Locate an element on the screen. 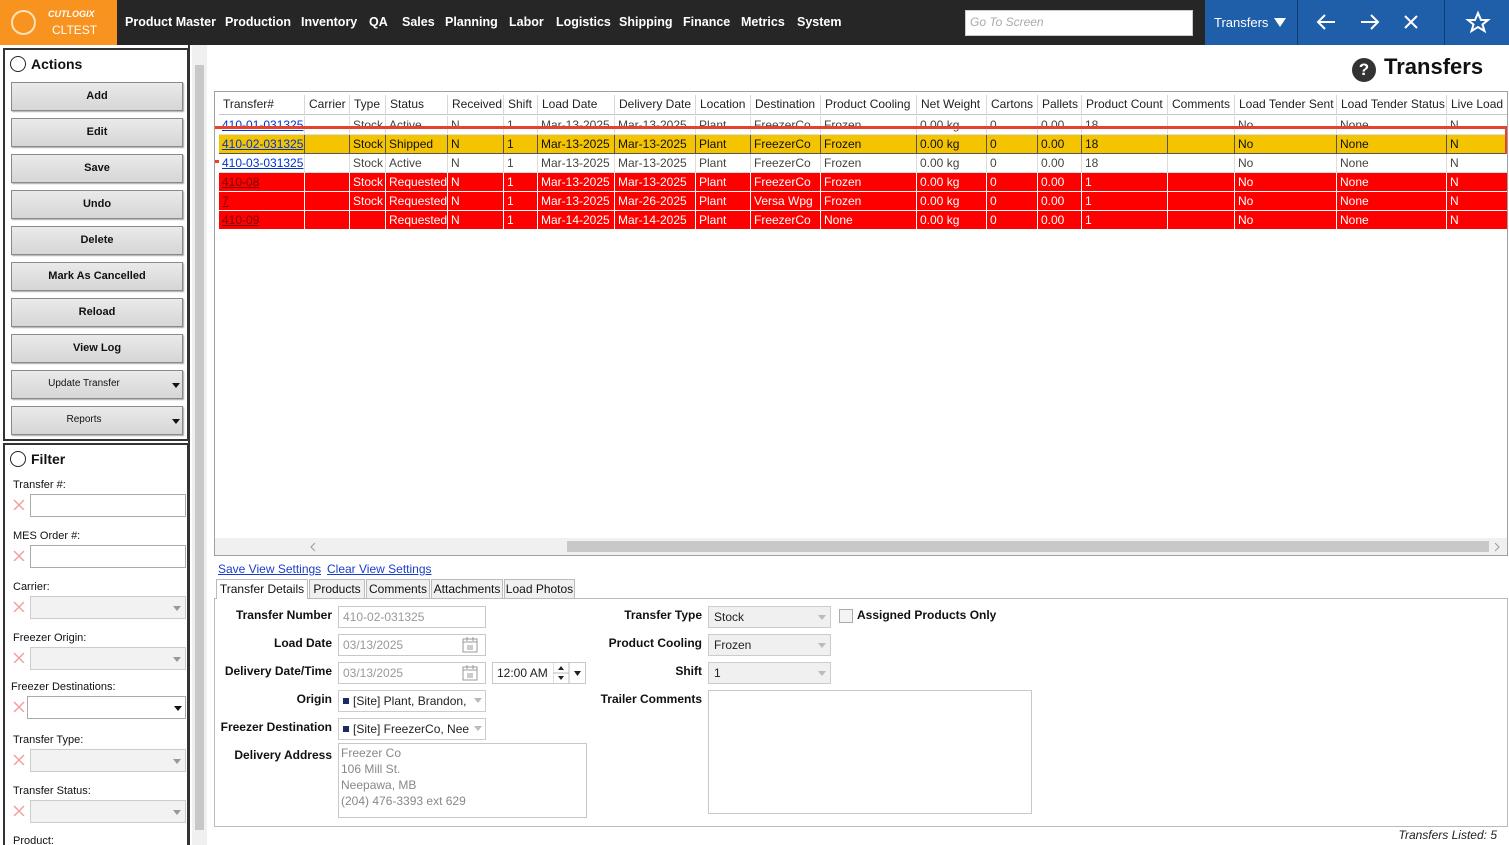 This screenshot has height=845, width=1509. checkbox is located at coordinates (846, 616).